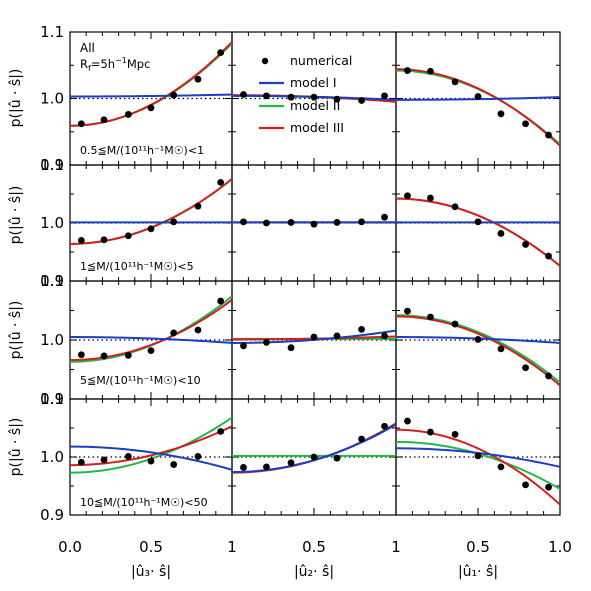 Image resolution: width=591 pixels, height=591 pixels. Describe the element at coordinates (321, 60) in the screenshot. I see `legend-numerical-label: numerical` at that location.